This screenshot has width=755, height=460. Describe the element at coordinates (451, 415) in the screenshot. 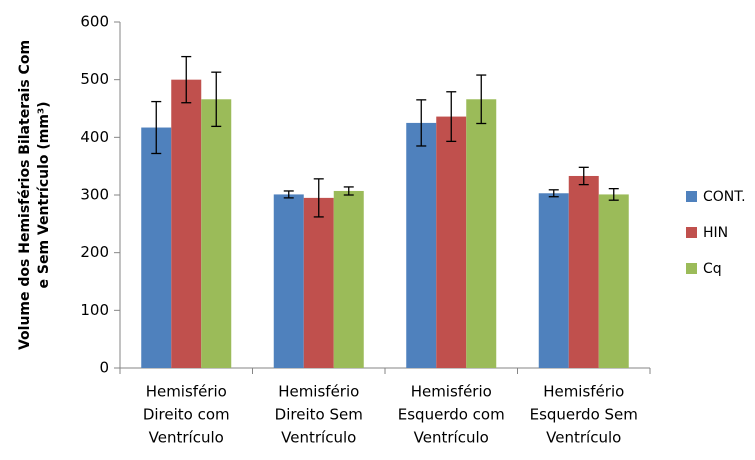

I see `x-category-label: Esquerdo com` at that location.